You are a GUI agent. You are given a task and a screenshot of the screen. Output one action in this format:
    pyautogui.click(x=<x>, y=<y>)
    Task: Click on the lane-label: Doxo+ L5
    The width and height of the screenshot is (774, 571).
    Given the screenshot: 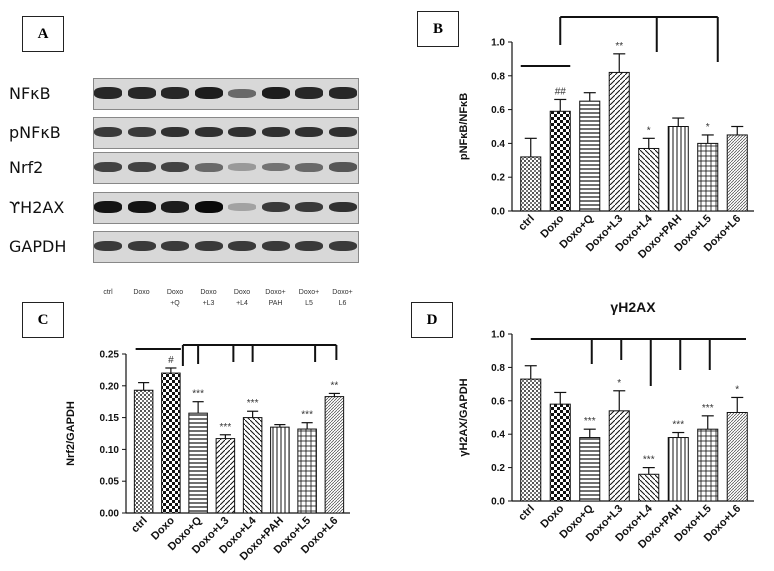 What is the action you would take?
    pyautogui.click(x=309, y=298)
    